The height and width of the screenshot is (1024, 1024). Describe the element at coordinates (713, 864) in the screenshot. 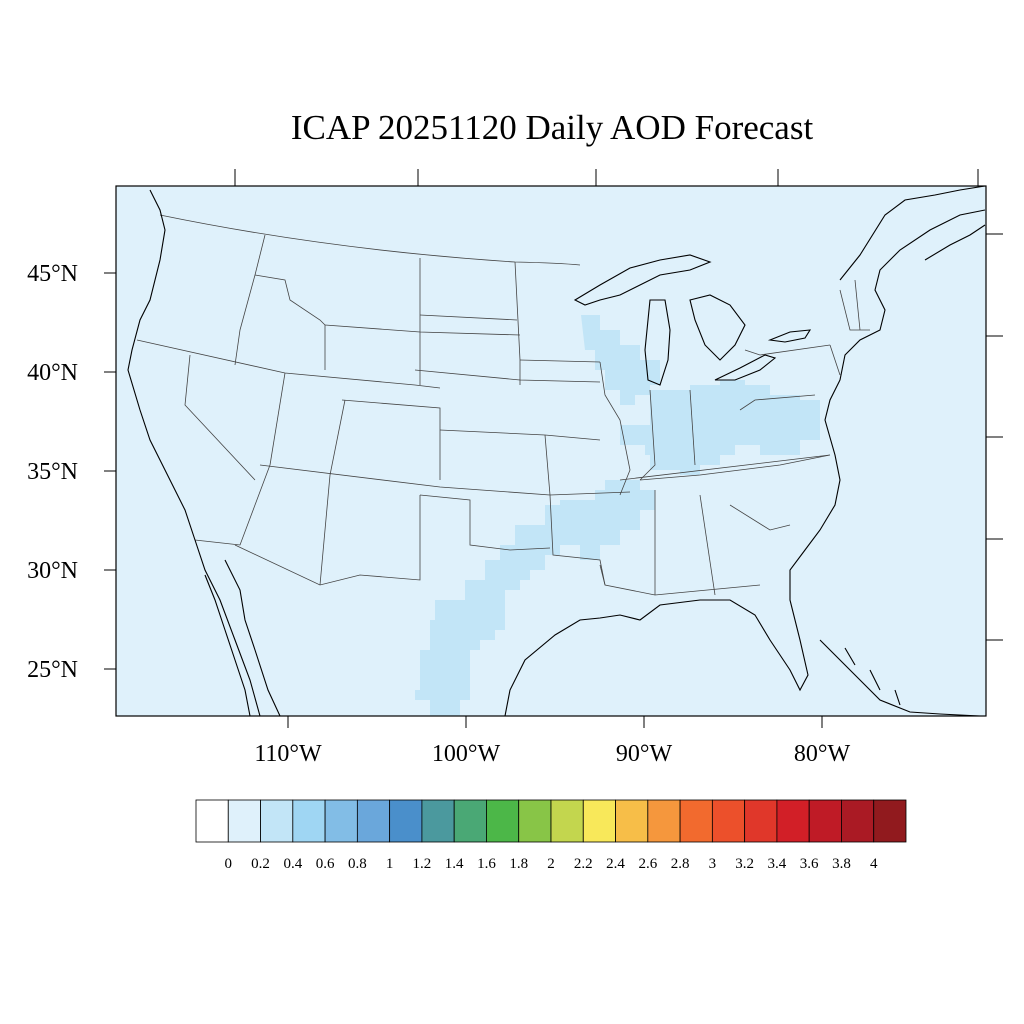

I see `colorbar-label: 3` at that location.